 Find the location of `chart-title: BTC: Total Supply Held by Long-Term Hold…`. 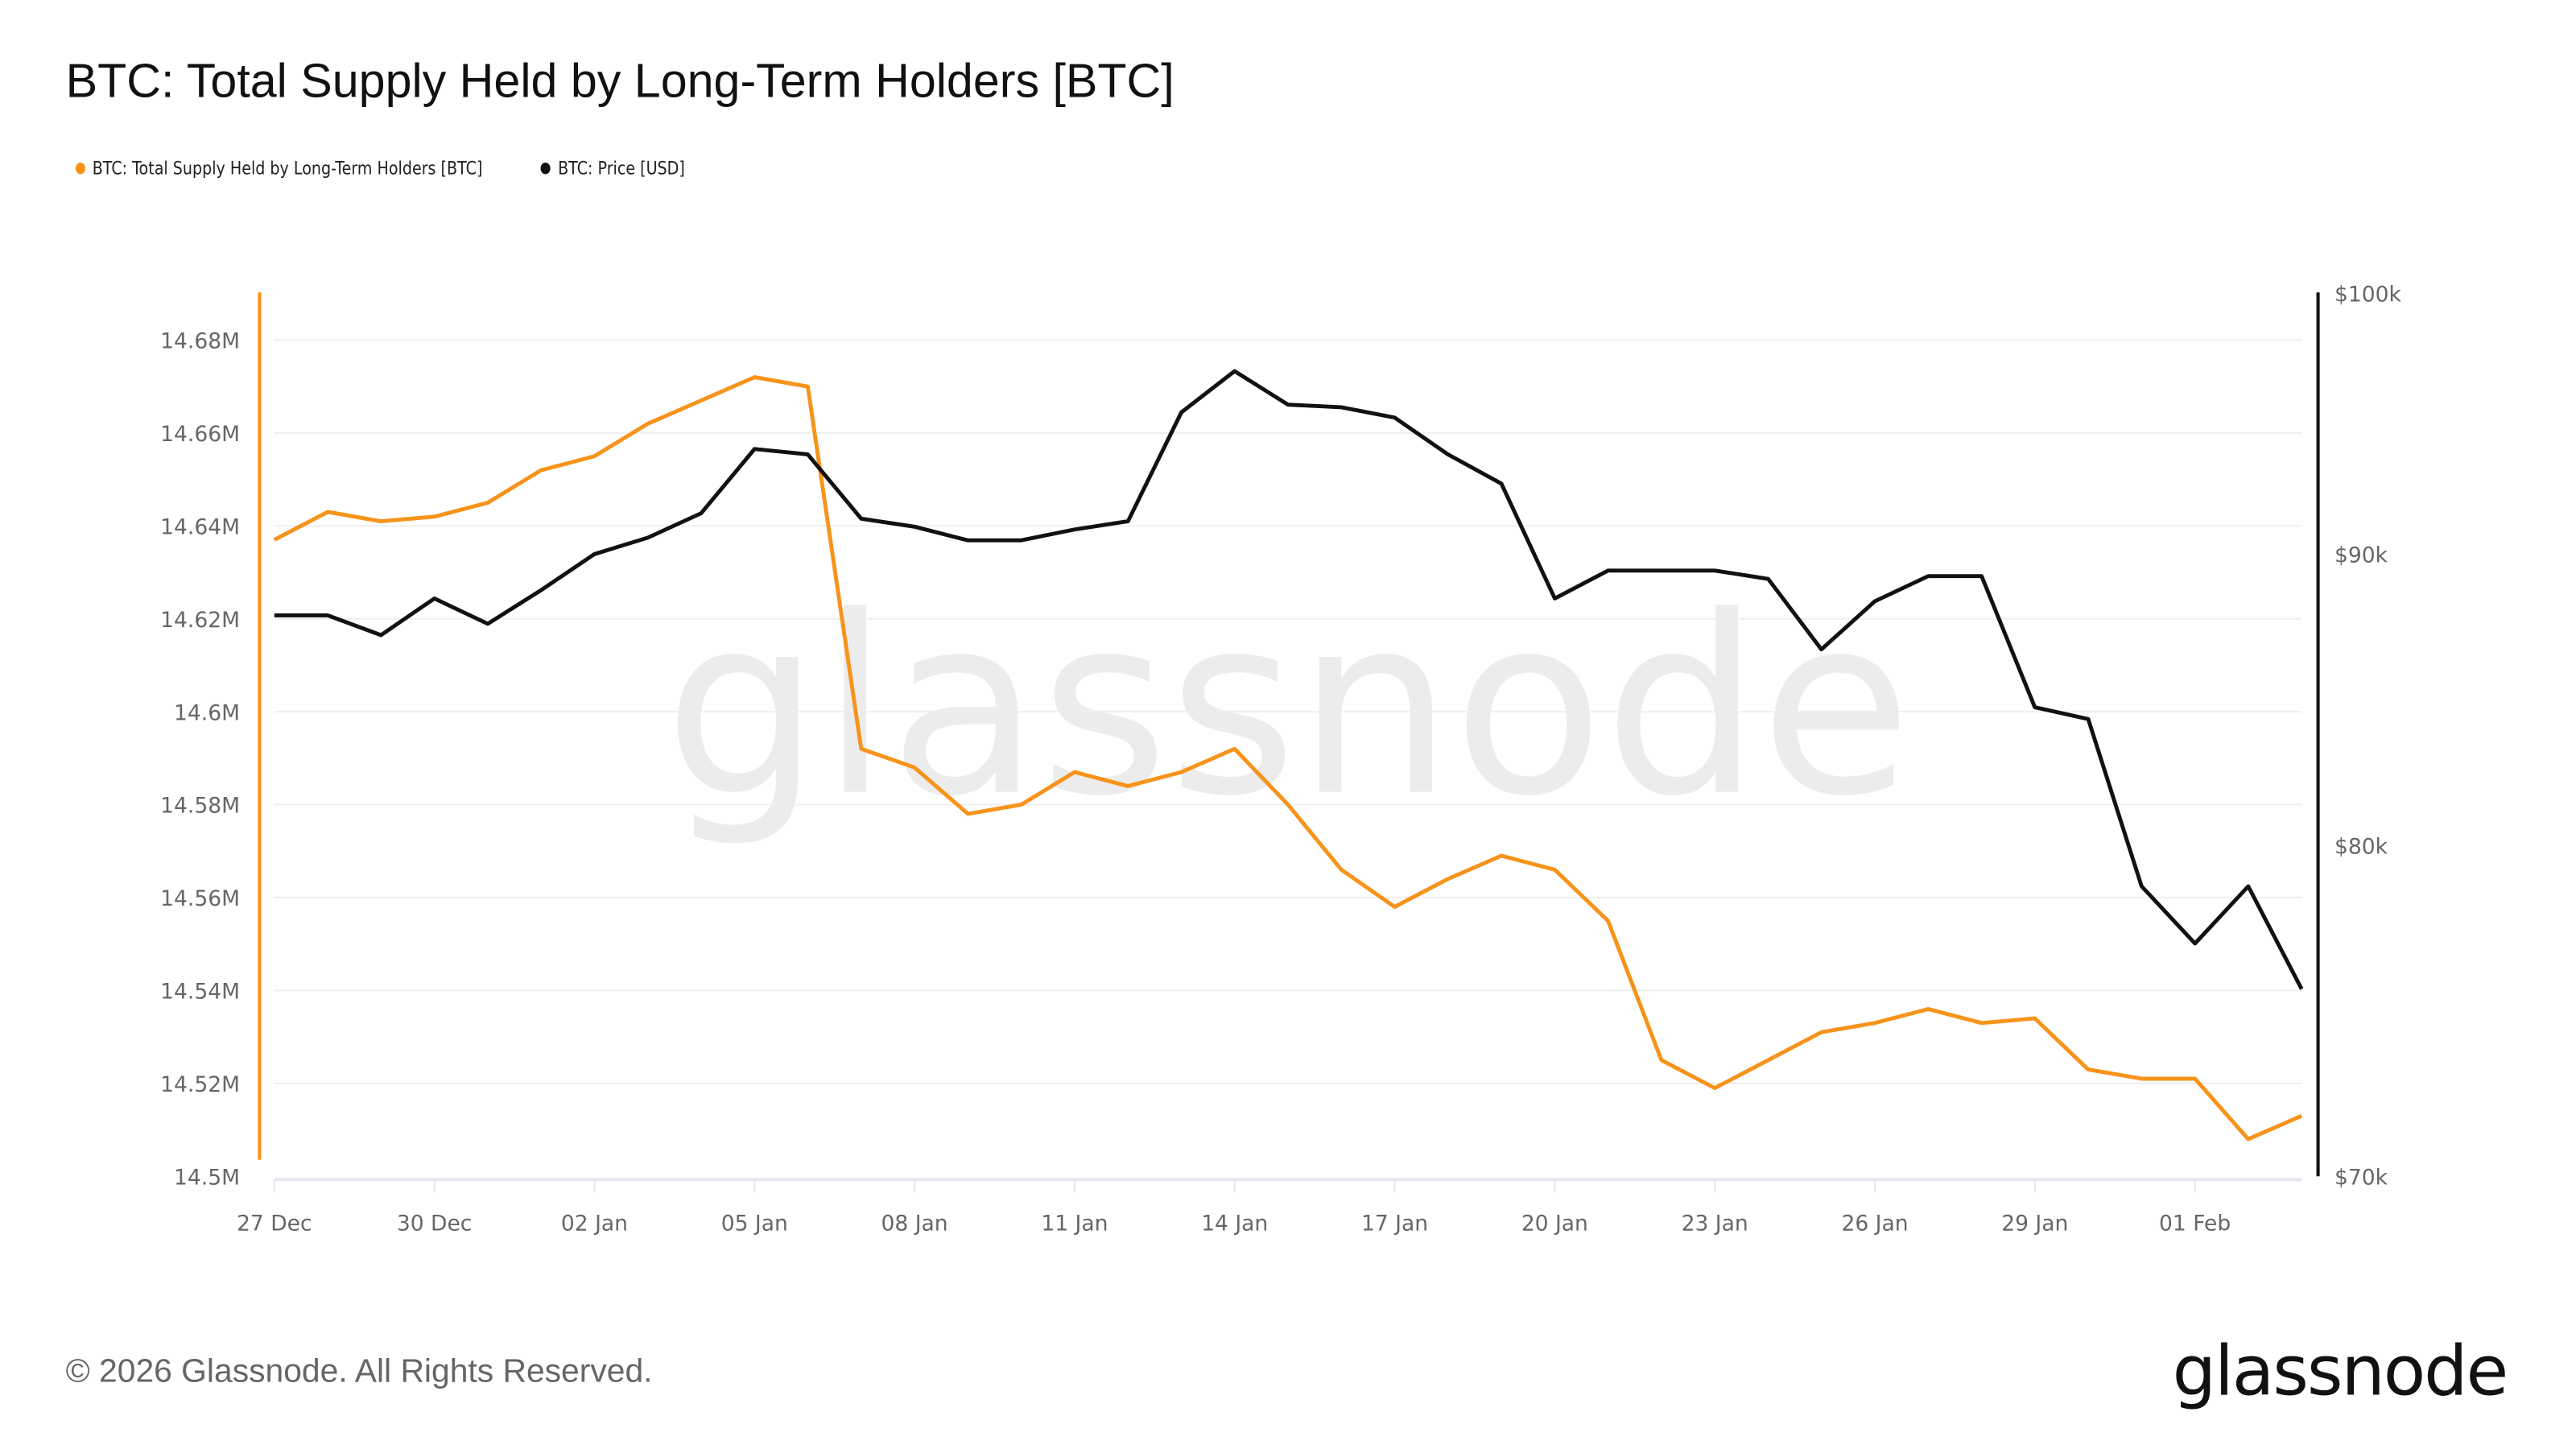

chart-title: BTC: Total Supply Held by Long-Term Hold… is located at coordinates (619, 82).